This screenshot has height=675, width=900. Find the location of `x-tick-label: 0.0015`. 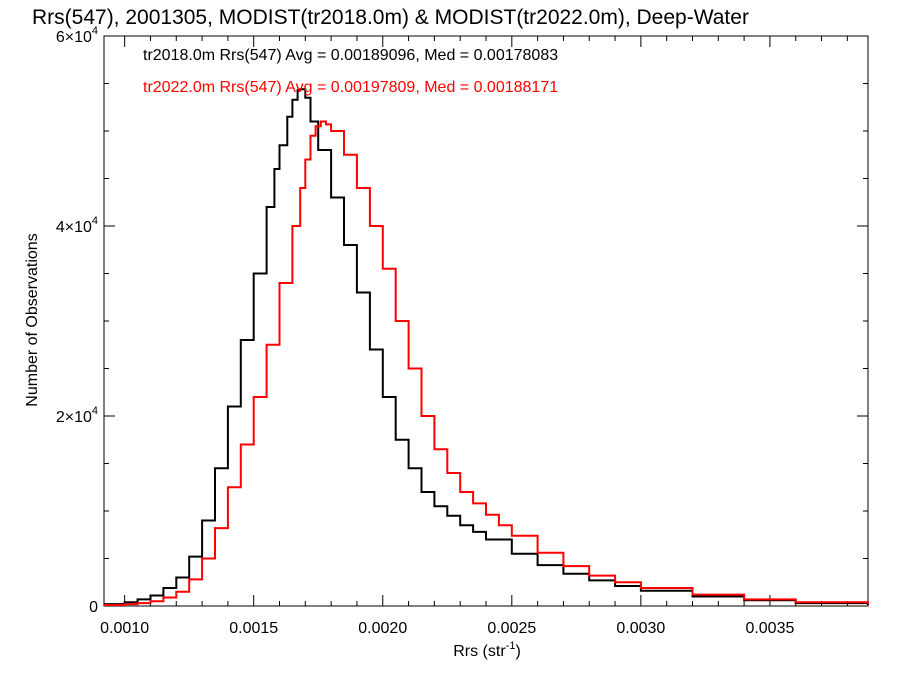

x-tick-label: 0.0015 is located at coordinates (253, 628).